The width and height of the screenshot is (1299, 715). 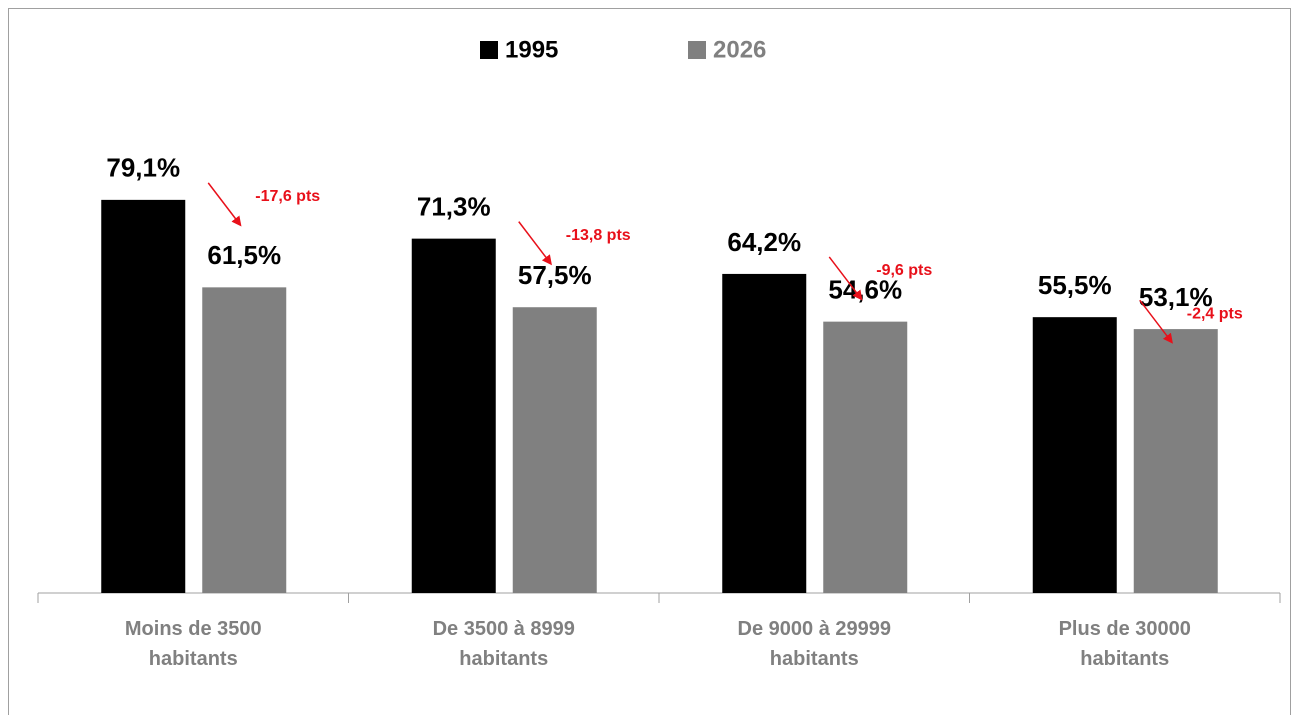 I want to click on value-label: 61,5%, so click(x=244, y=255).